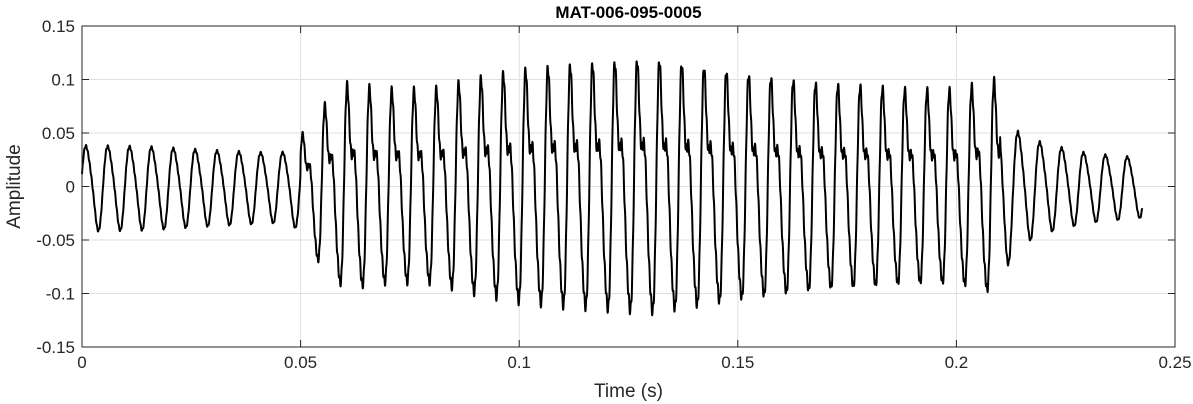  I want to click on x-tick-label: 0.15, so click(737, 362).